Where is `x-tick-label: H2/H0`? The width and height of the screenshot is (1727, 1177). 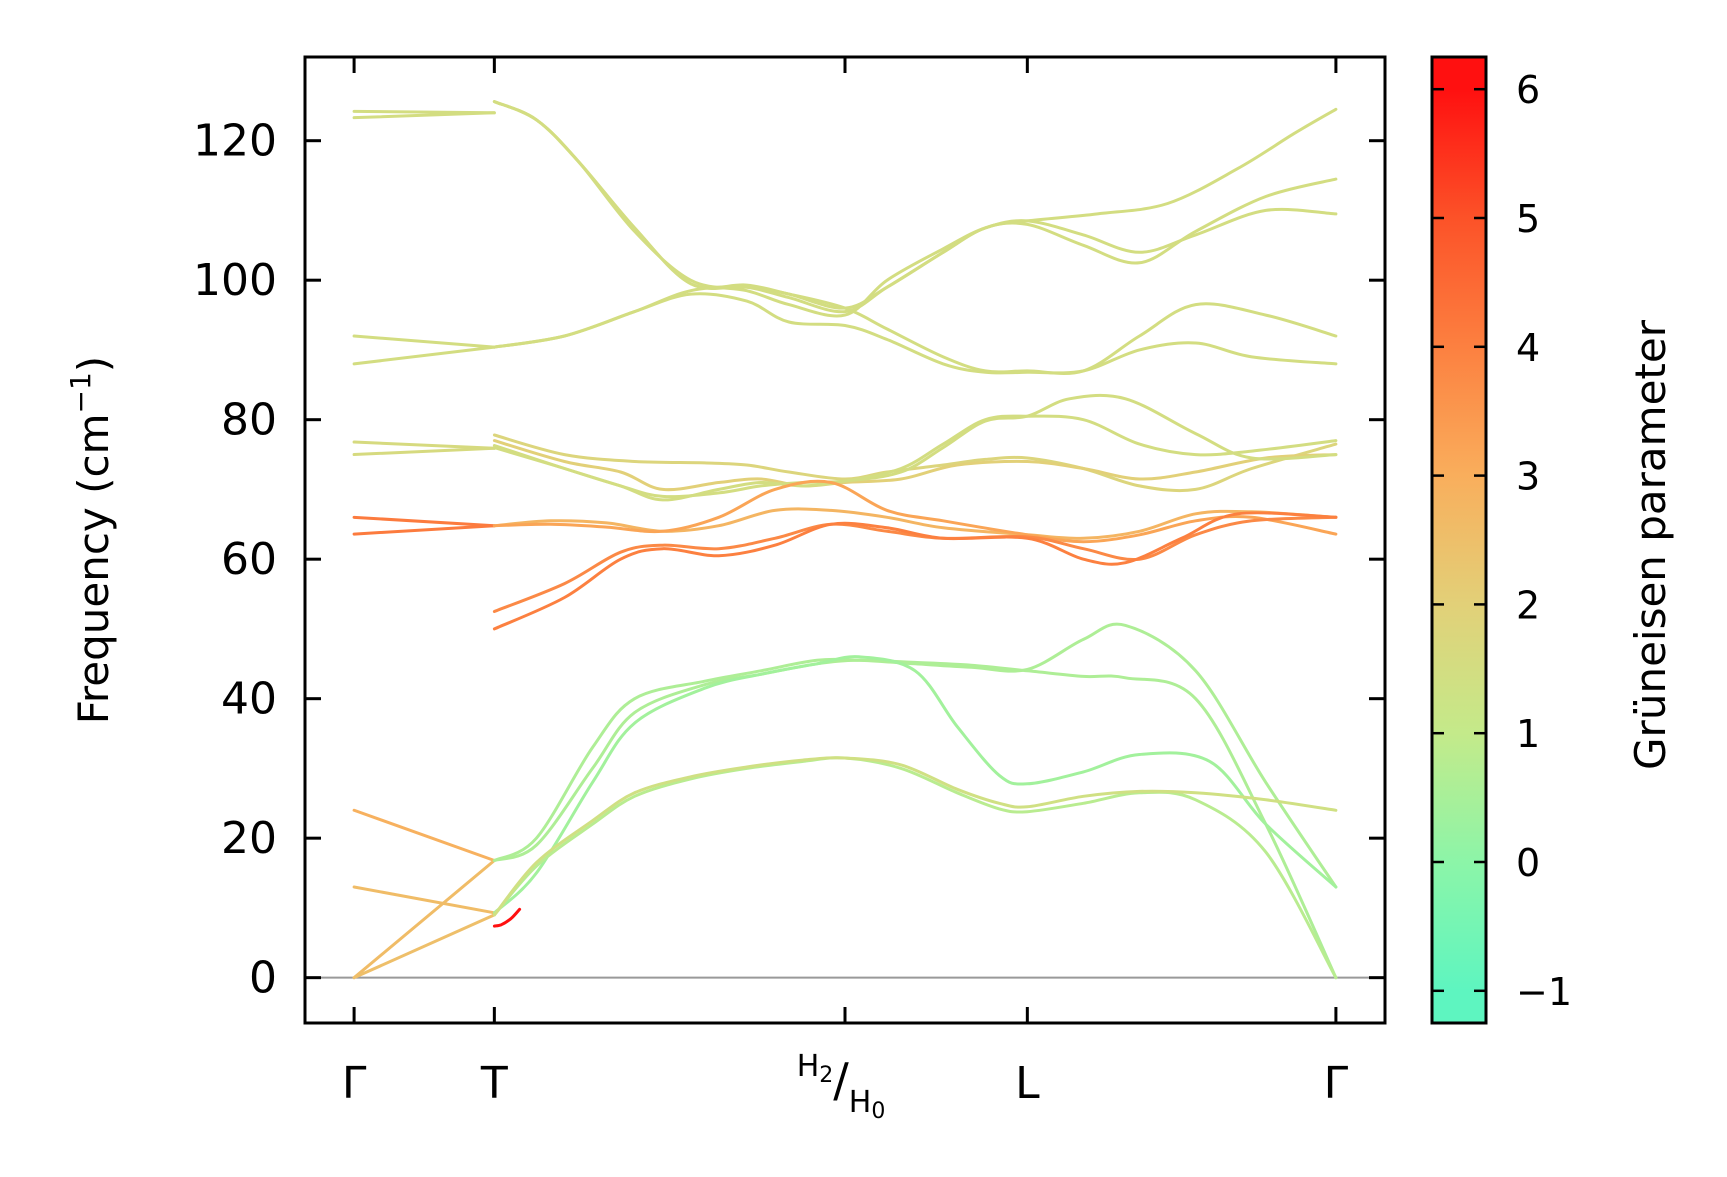
x-tick-label: H2/H0 is located at coordinates (841, 1086).